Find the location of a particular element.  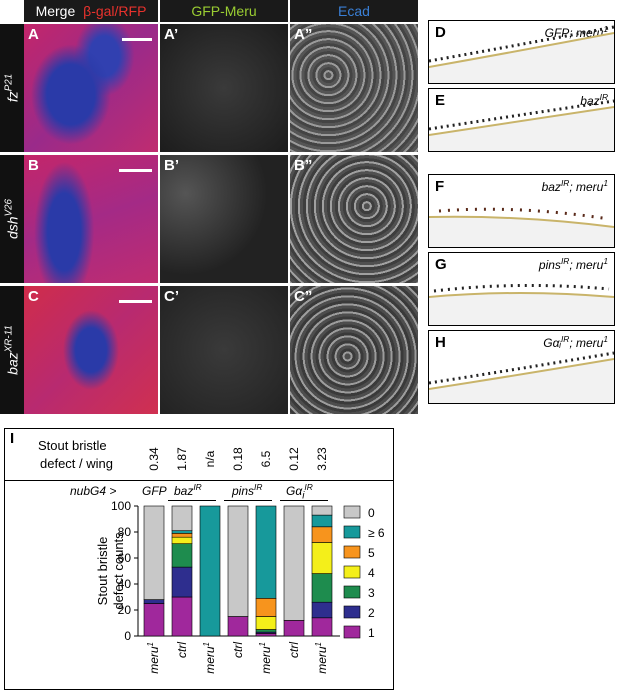

defect-title-line1: Stout bristle is located at coordinates (72, 445).